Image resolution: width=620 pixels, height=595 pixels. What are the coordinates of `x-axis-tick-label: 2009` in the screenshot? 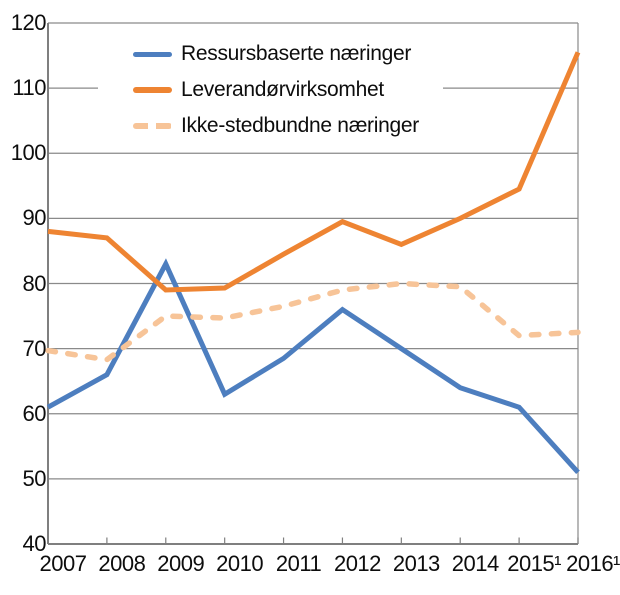 It's located at (181, 563).